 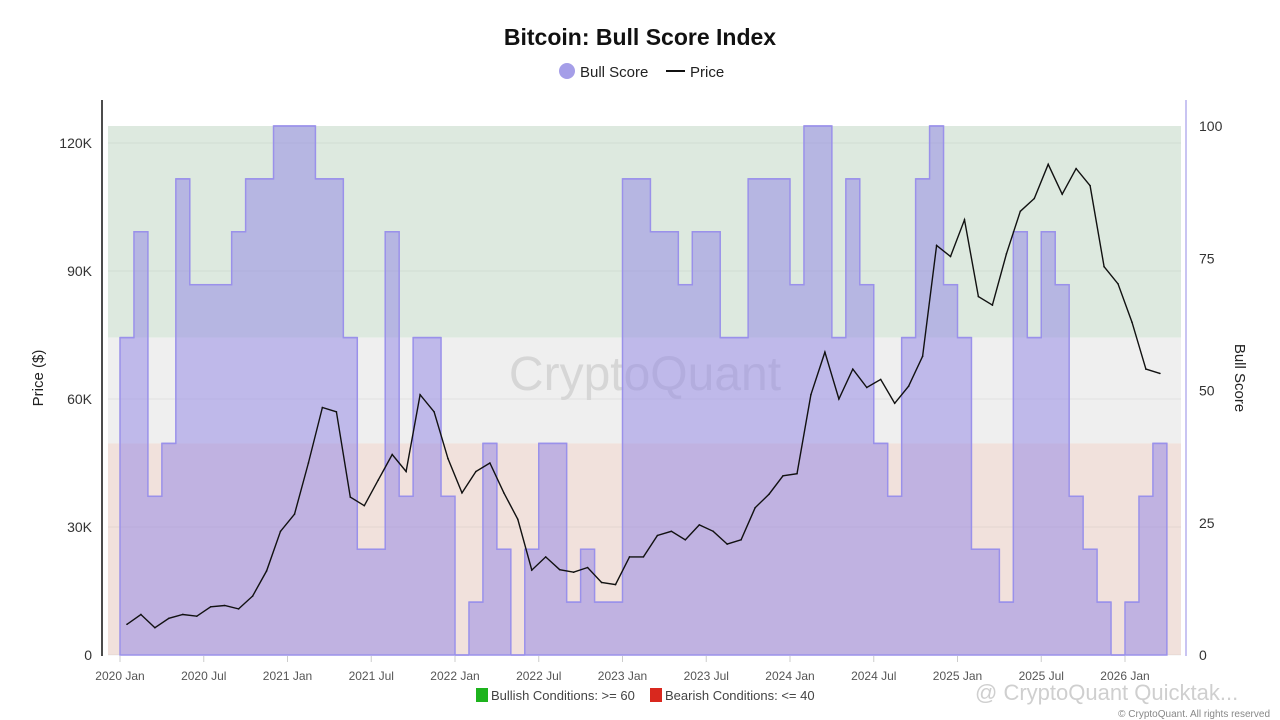 I want to click on x-tick-label: 2021 Jul, so click(x=371, y=676).